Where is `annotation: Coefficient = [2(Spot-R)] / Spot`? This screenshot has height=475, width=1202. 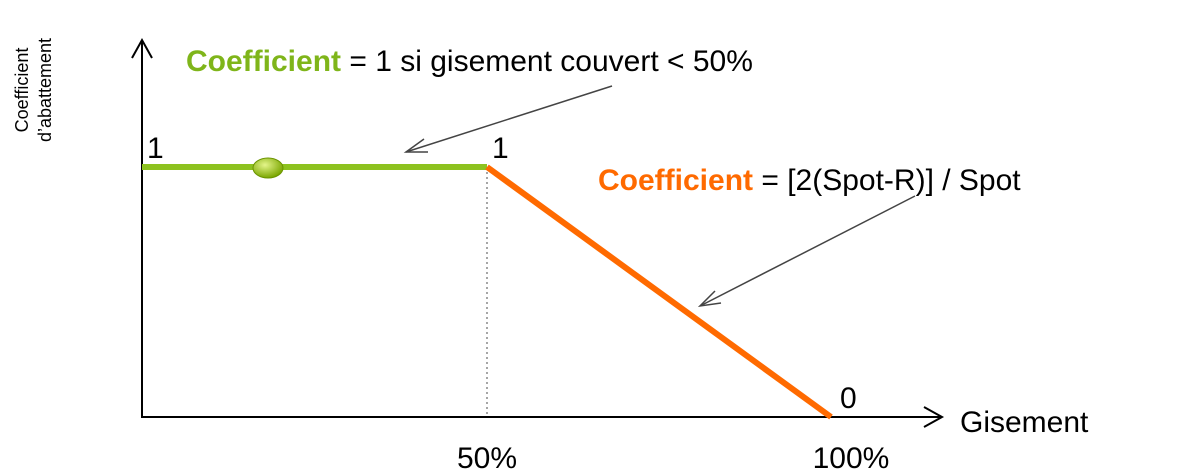 annotation: Coefficient = [2(Spot-R)] / Spot is located at coordinates (809, 180).